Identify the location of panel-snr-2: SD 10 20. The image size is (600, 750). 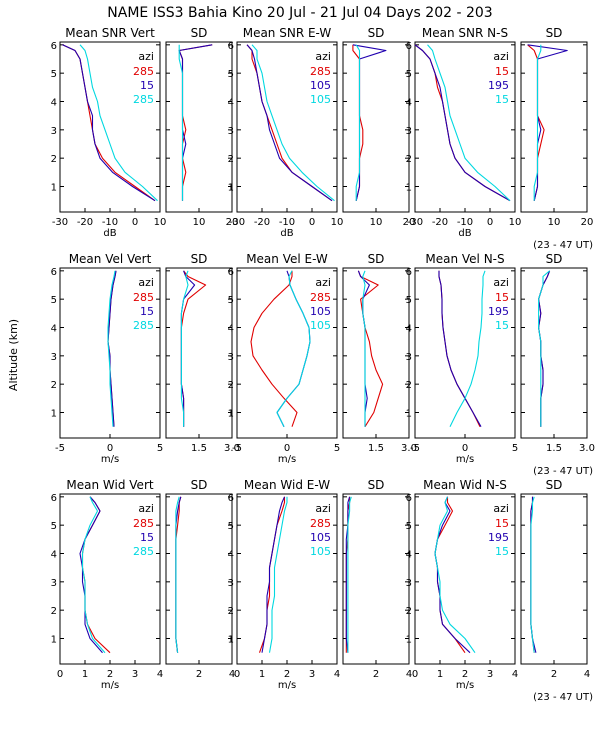
(201, 127).